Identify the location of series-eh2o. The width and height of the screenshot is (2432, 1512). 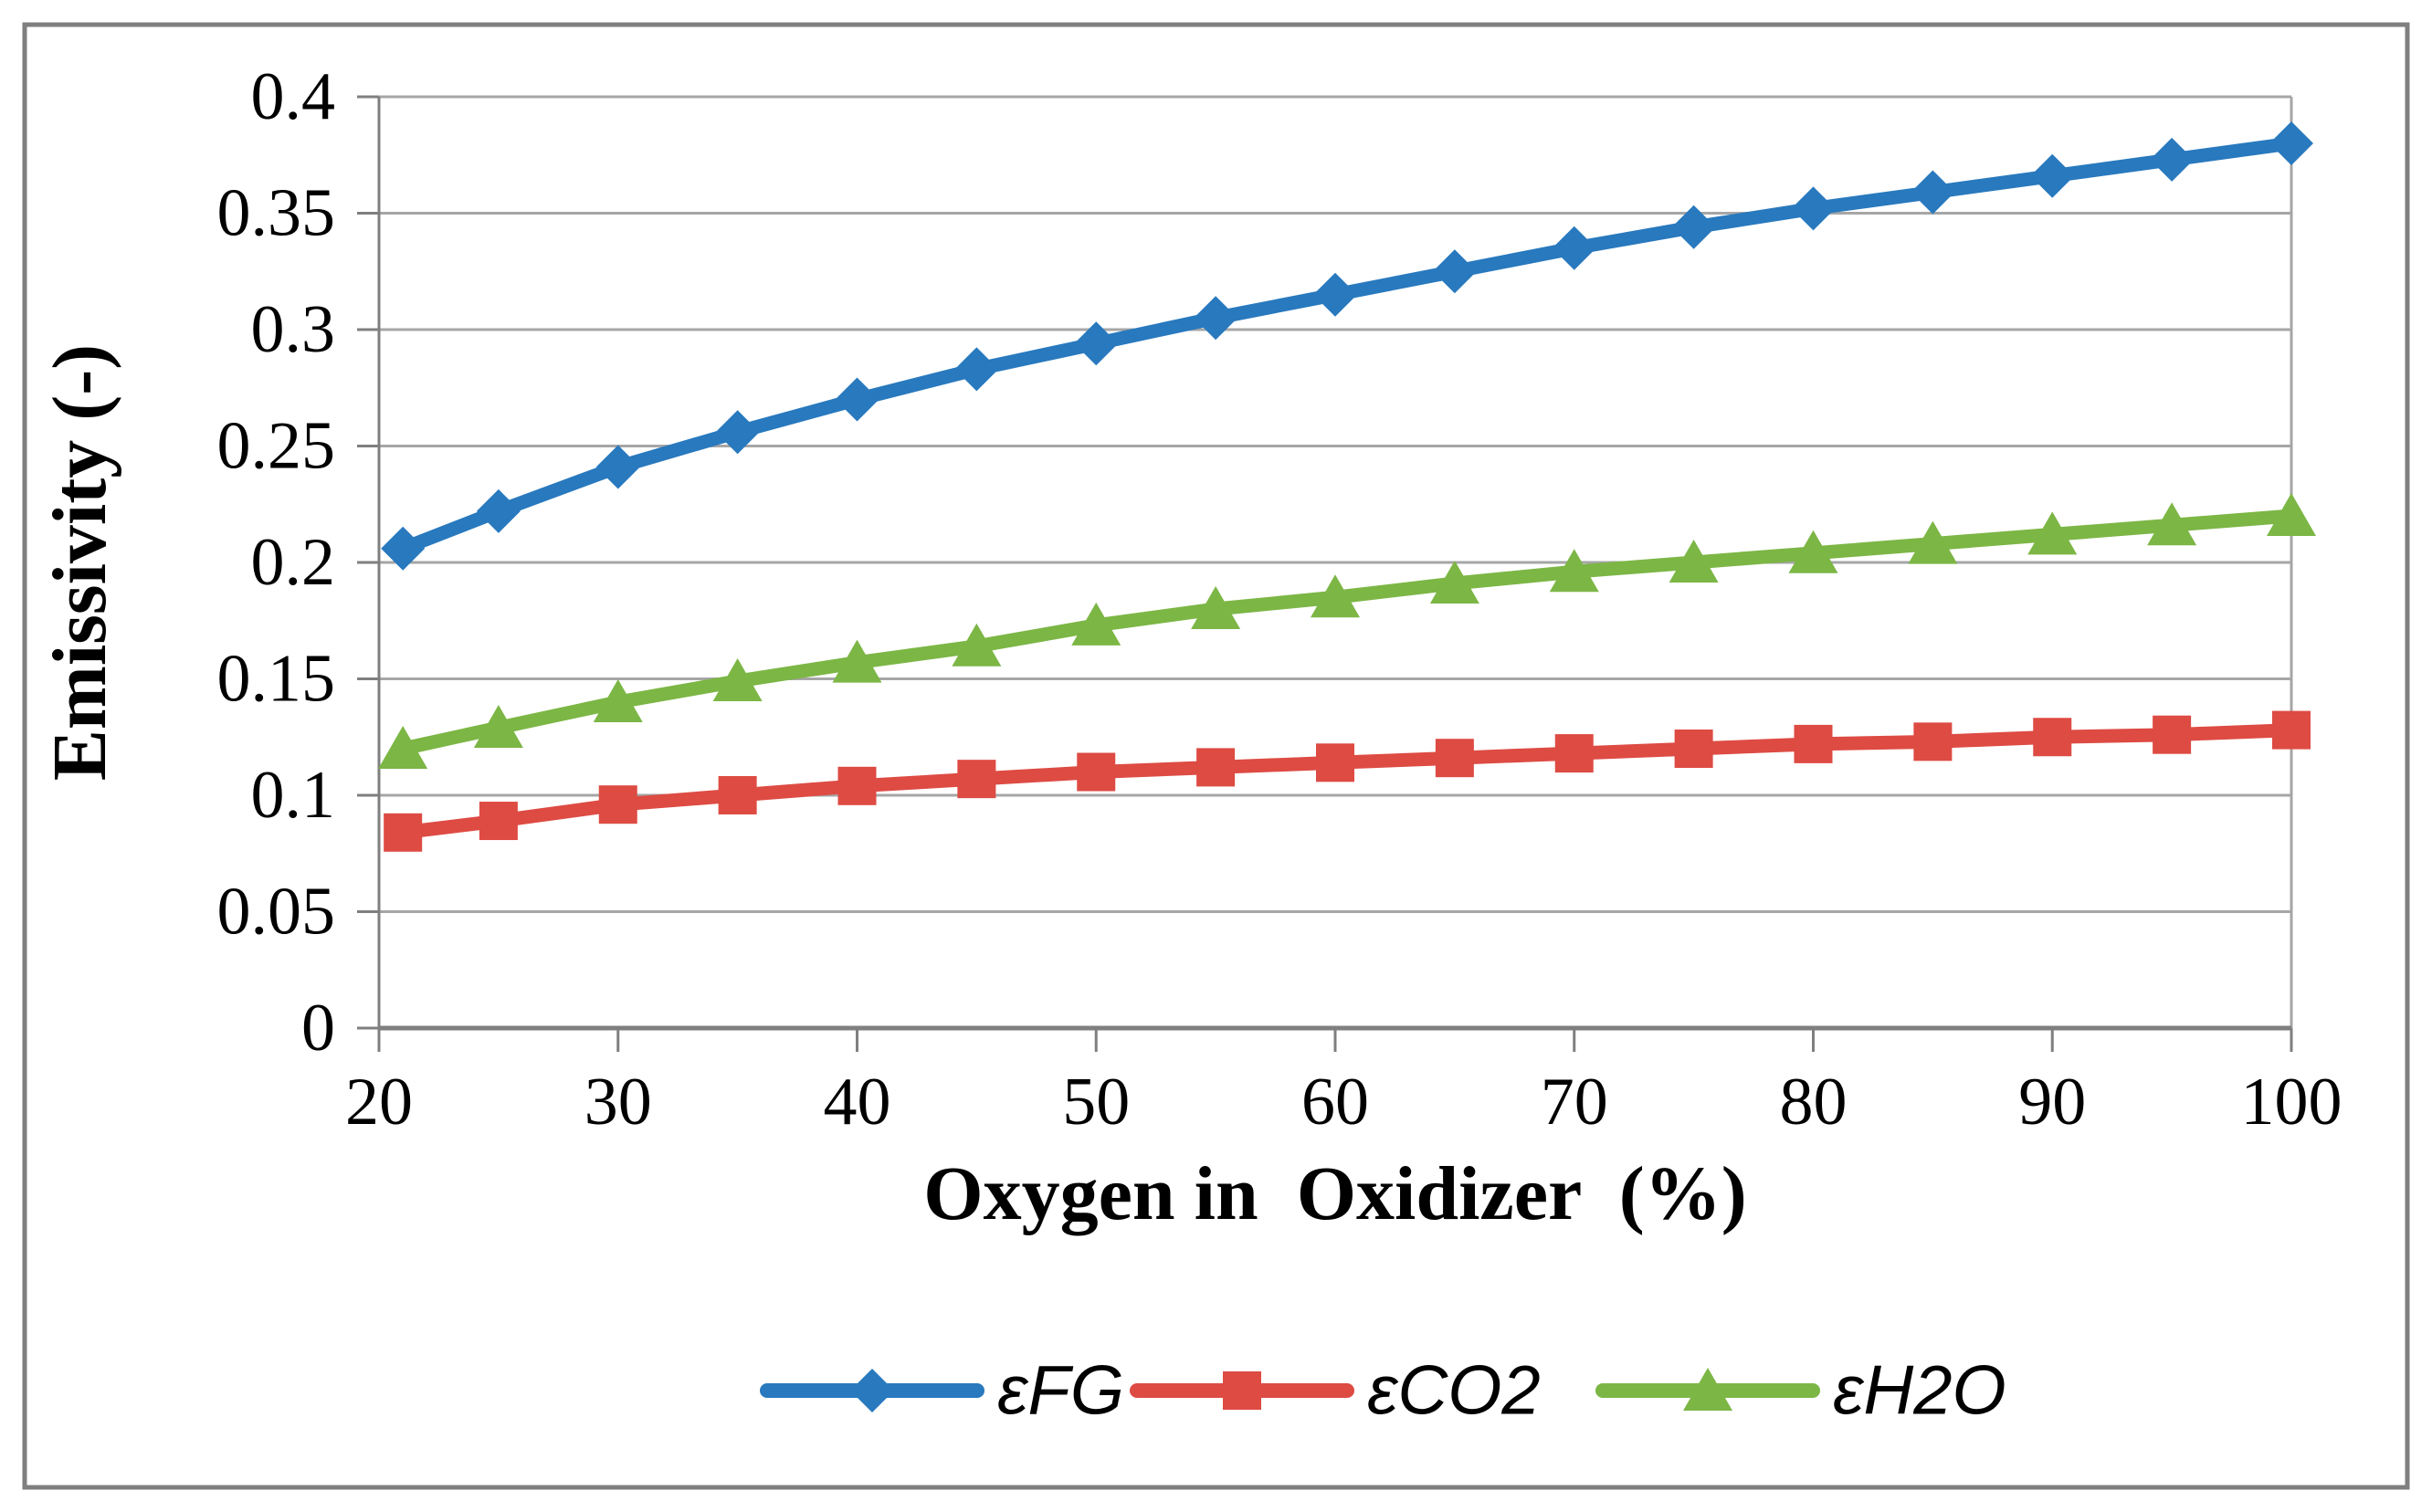
(1347, 631).